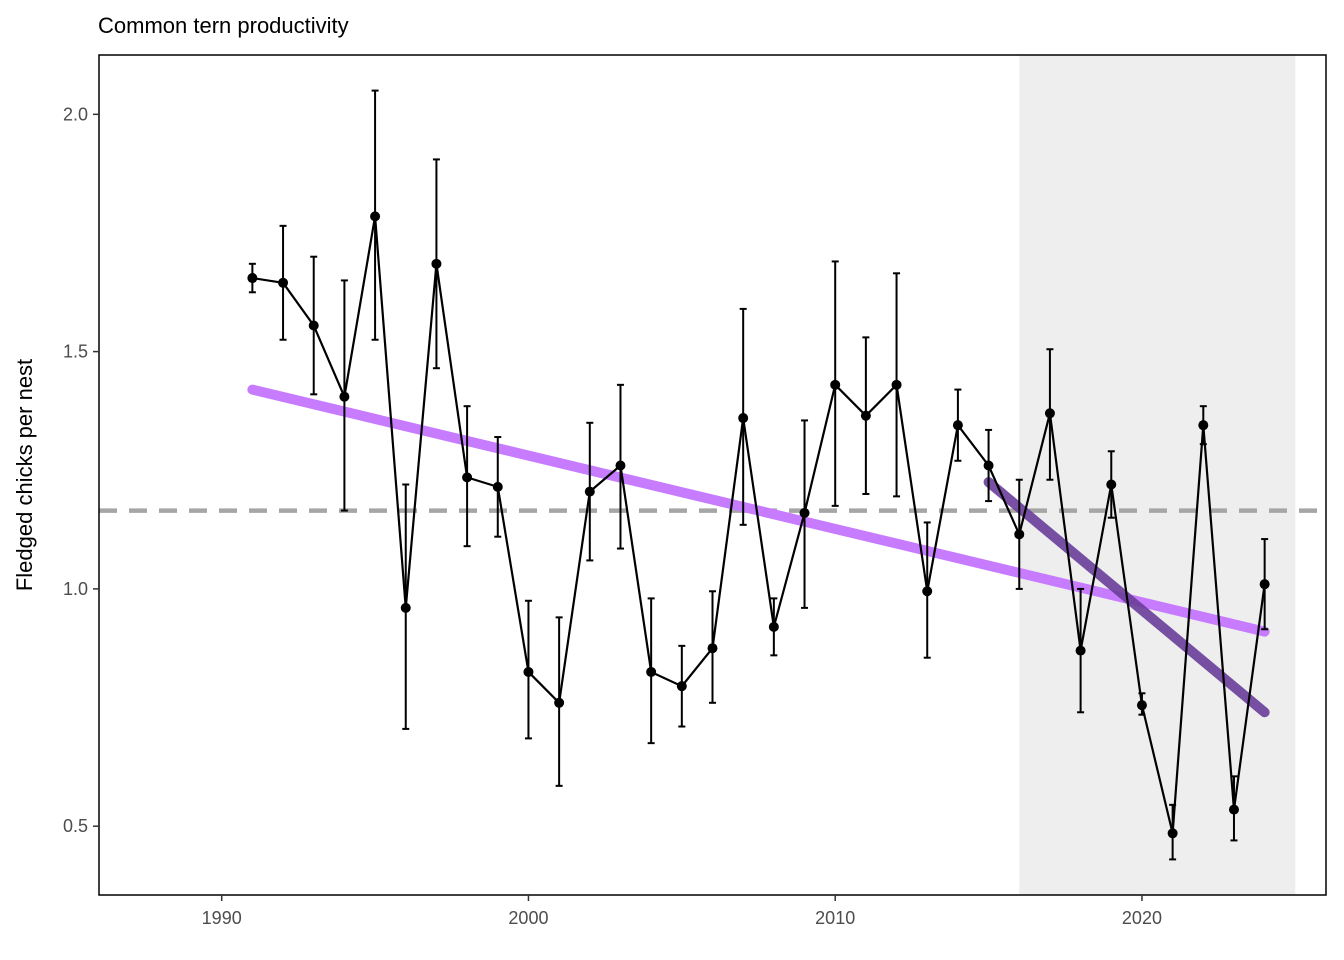  What do you see at coordinates (81, 470) in the screenshot?
I see `y-axis: 0.5 1.0 1.5 2.0` at bounding box center [81, 470].